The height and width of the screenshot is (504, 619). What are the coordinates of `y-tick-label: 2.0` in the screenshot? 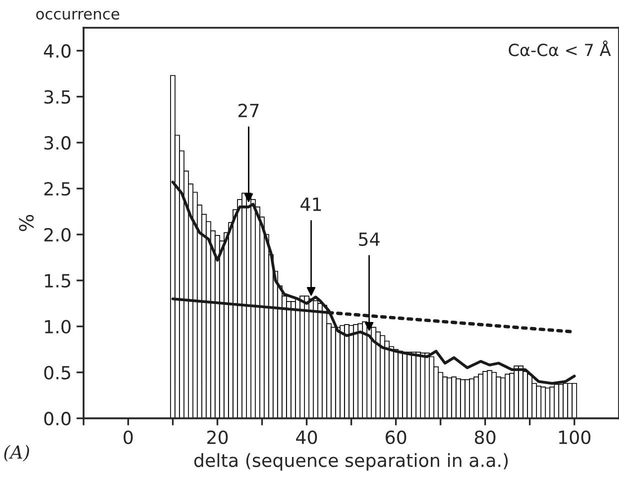 It's located at (57, 235).